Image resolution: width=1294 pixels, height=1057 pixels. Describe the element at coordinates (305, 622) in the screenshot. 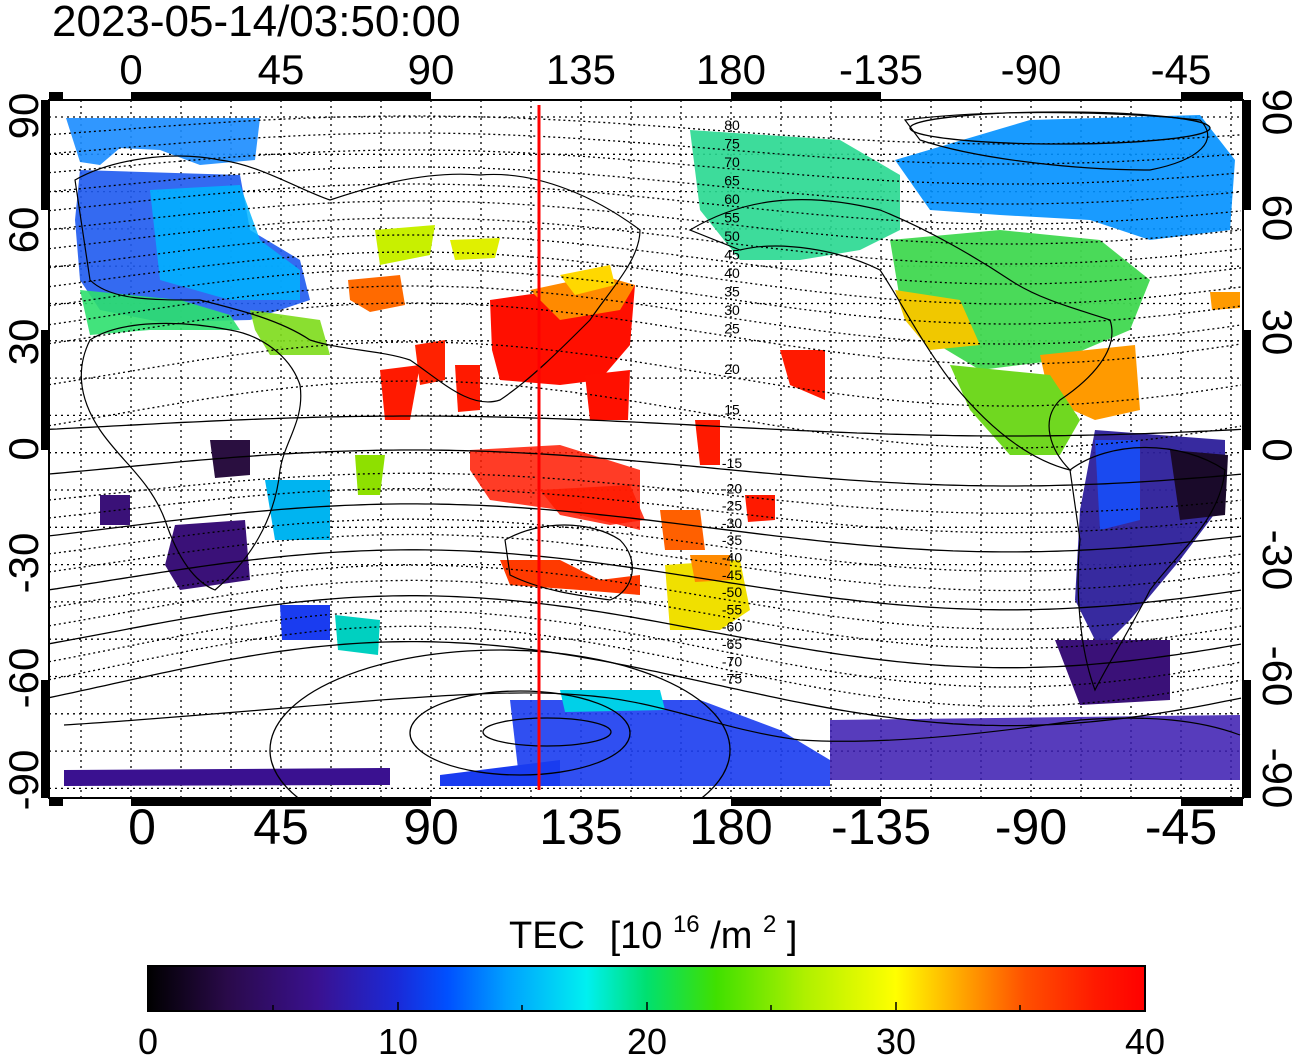

I see `tec-patch-south-indian` at that location.